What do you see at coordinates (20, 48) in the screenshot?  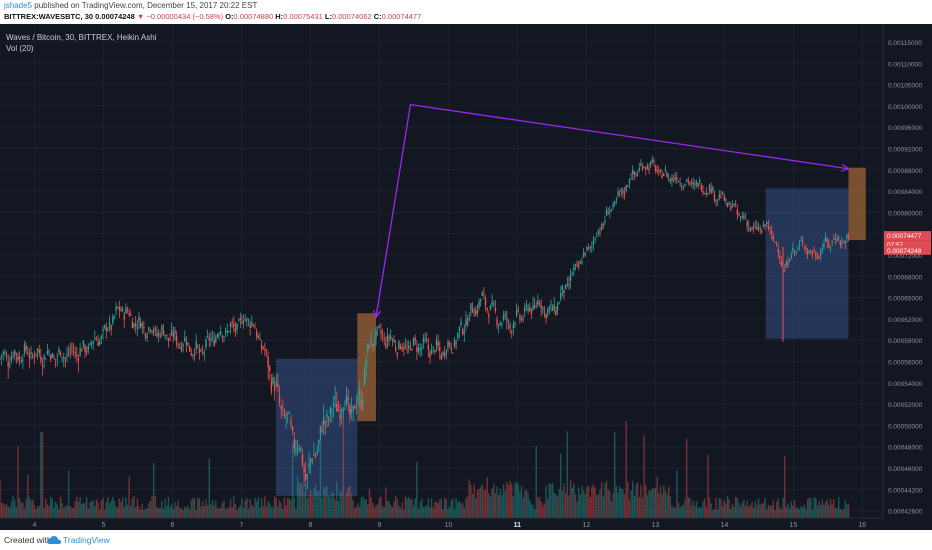 I see `volume-indicator-label: Vol (20)` at bounding box center [20, 48].